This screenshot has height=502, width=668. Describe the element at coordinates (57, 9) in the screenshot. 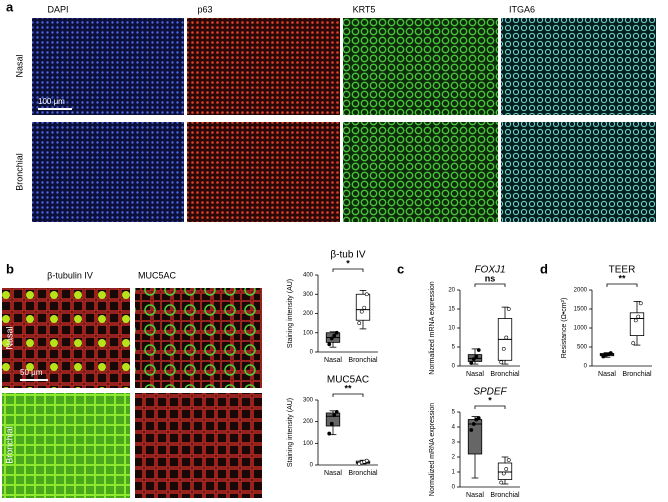

I see `column-label: DAPI` at that location.